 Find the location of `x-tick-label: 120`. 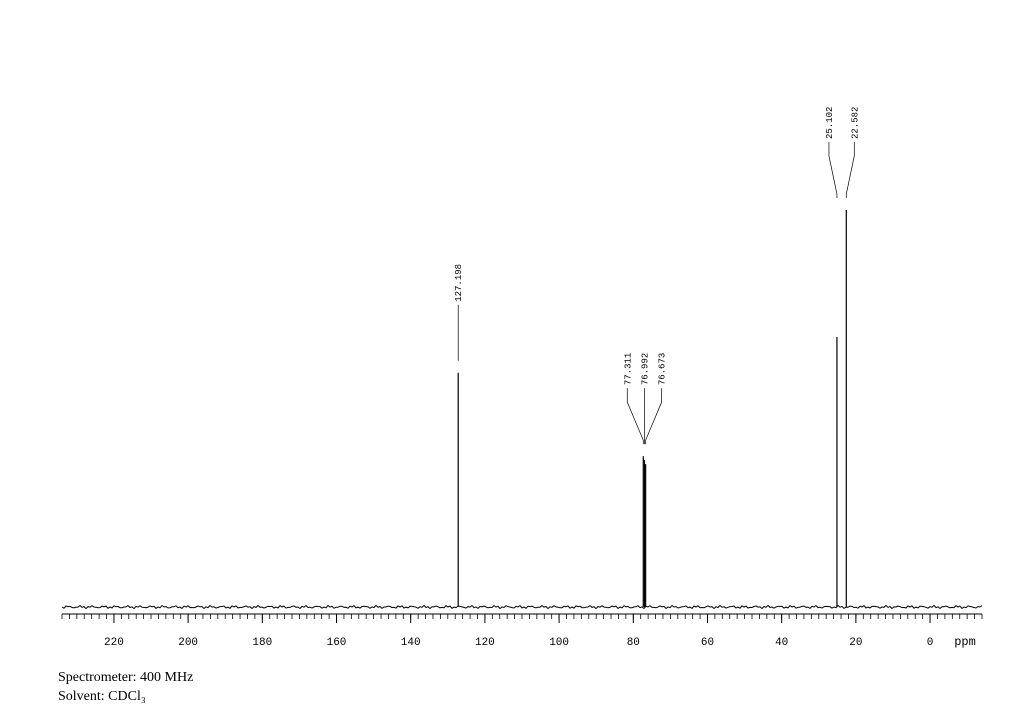

x-tick-label: 120 is located at coordinates (485, 643).